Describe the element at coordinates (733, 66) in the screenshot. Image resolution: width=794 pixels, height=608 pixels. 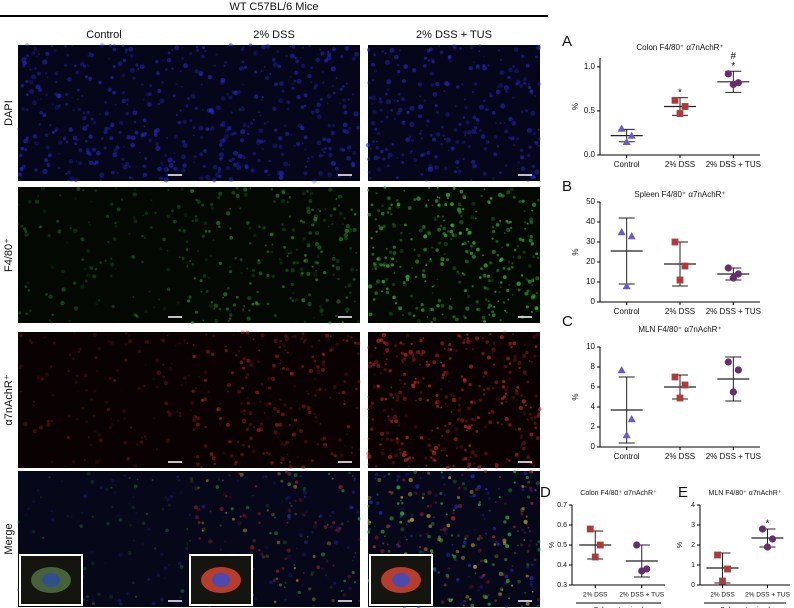
I see `significance-mark: *` at that location.